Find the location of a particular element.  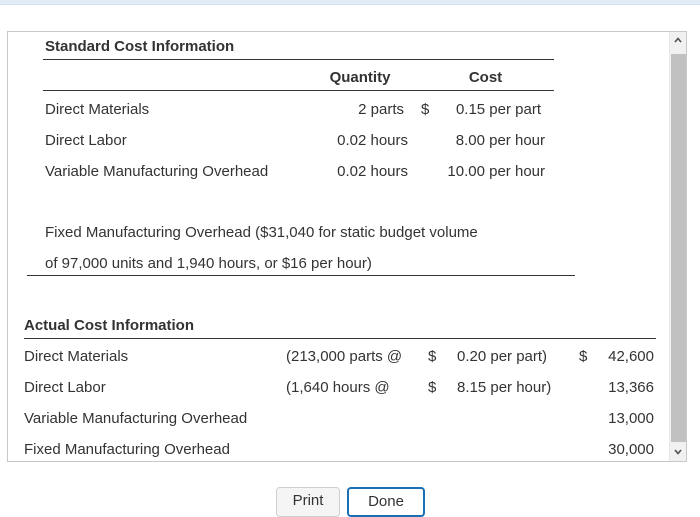

actual-row-detail: (1,640 hours @ is located at coordinates (338, 387).